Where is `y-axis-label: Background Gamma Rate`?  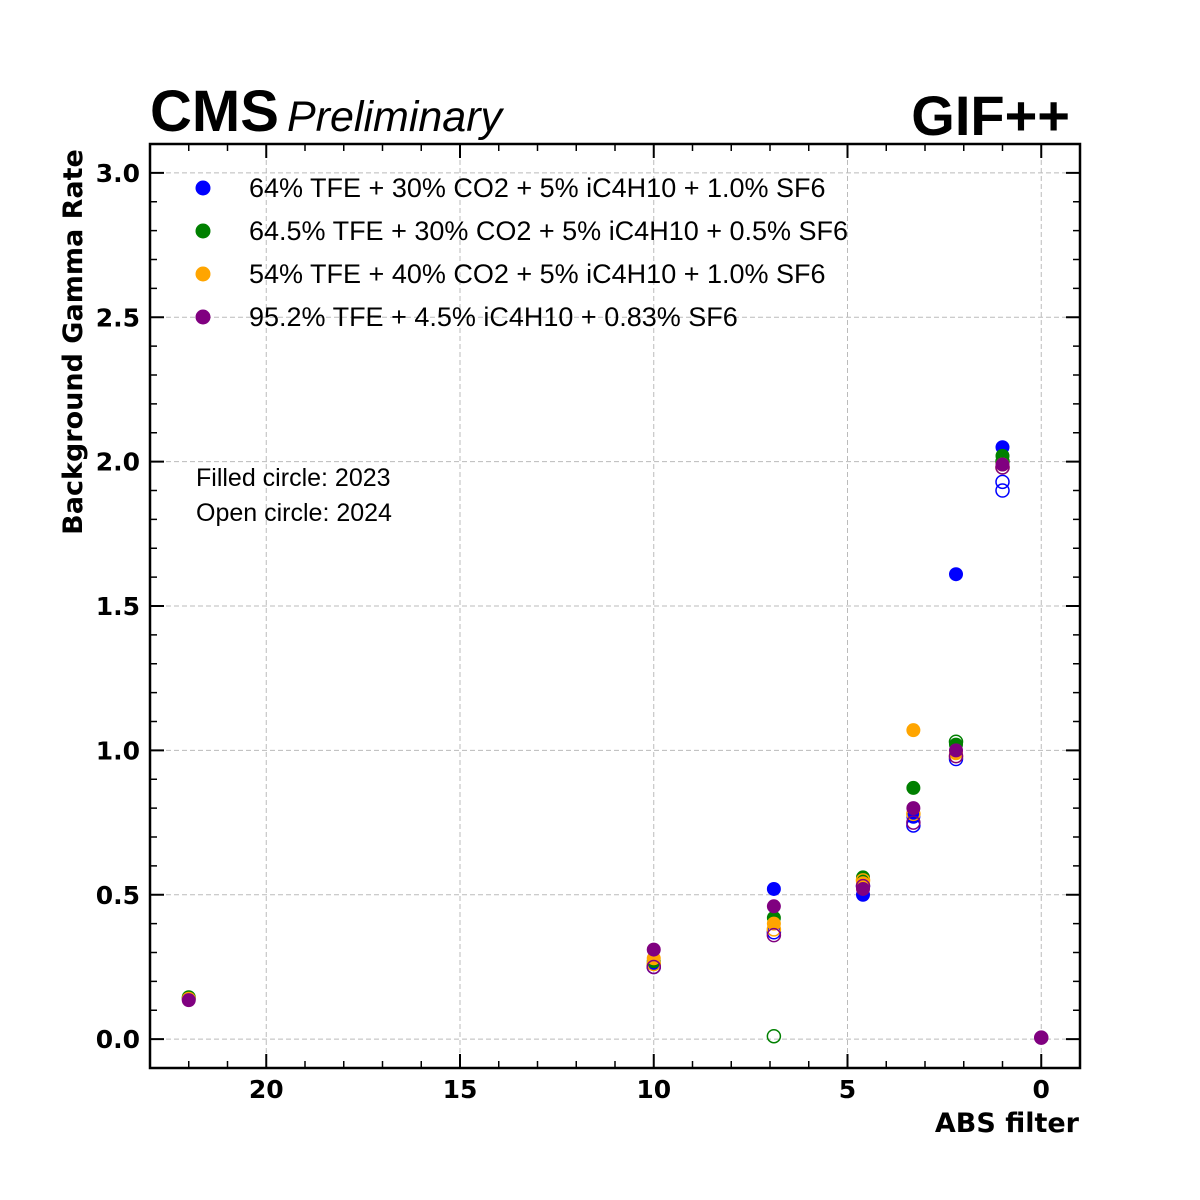
y-axis-label: Background Gamma Rate is located at coordinates (73, 342).